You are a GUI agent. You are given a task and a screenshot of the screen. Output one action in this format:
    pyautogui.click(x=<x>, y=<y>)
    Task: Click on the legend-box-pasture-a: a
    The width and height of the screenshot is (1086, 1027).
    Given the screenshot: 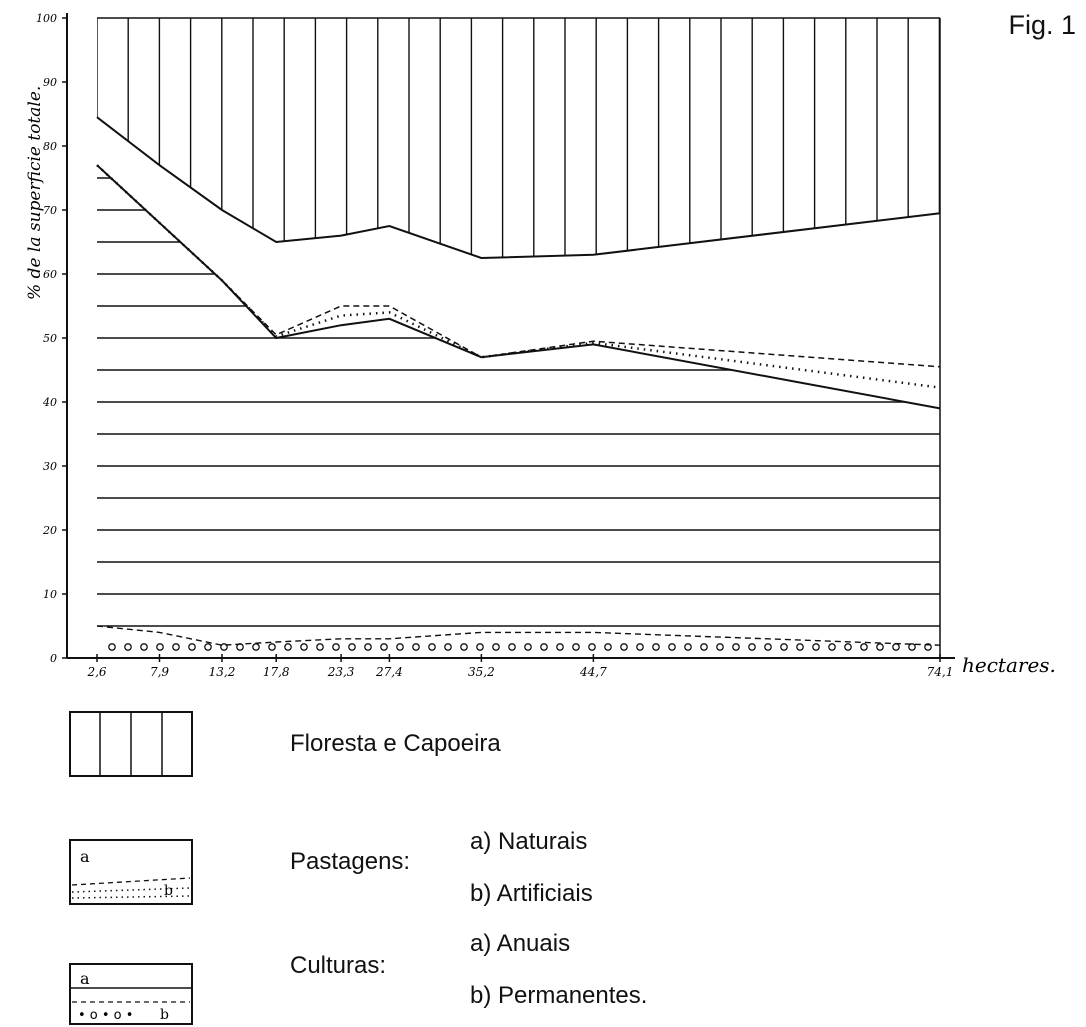 What is the action you would take?
    pyautogui.click(x=85, y=856)
    